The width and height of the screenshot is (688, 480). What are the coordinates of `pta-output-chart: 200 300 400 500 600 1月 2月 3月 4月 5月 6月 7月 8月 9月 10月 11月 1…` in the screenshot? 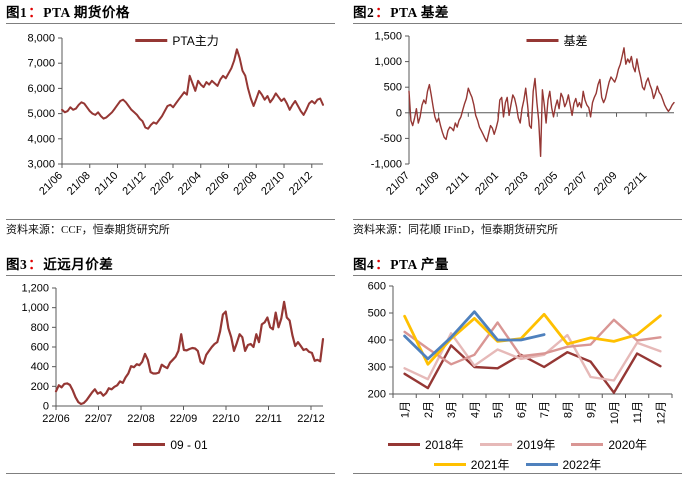 It's located at (520, 352).